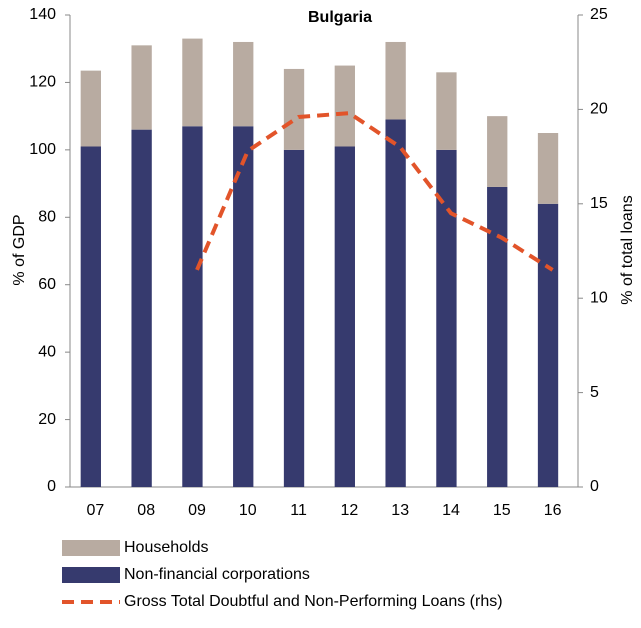 This screenshot has width=641, height=628. What do you see at coordinates (42, 82) in the screenshot?
I see `y-tick-label: 120` at bounding box center [42, 82].